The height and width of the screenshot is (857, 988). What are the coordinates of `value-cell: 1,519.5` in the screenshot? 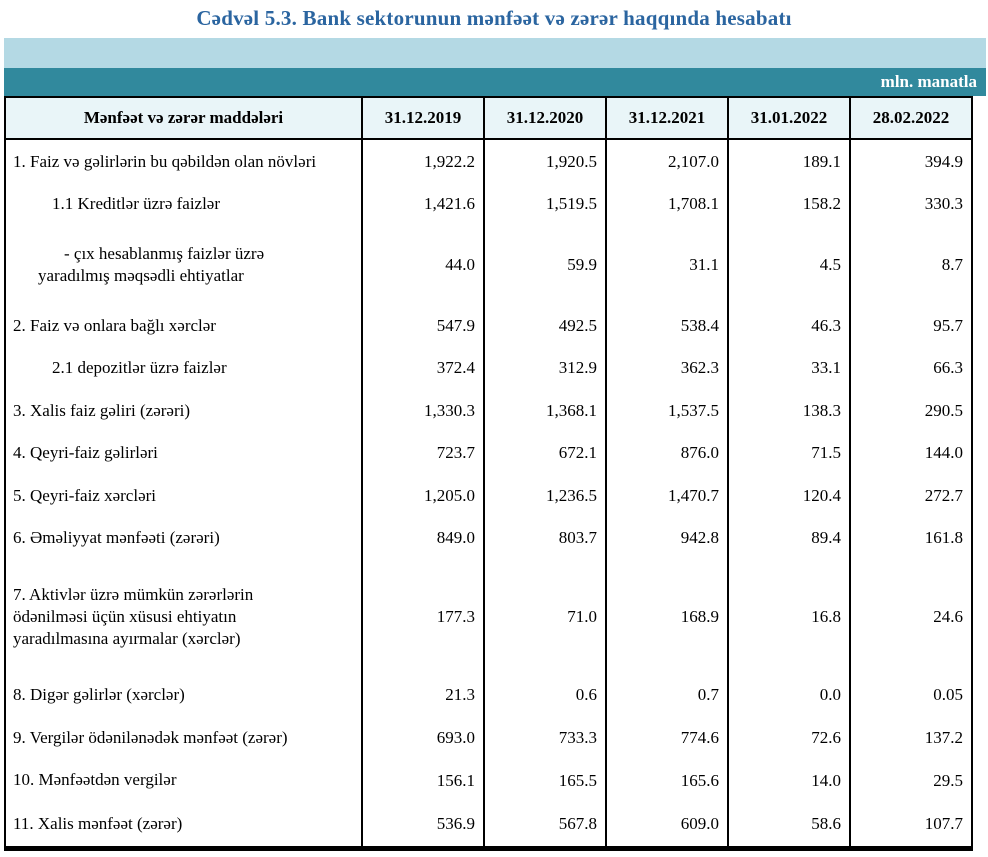 It's located at (545, 204).